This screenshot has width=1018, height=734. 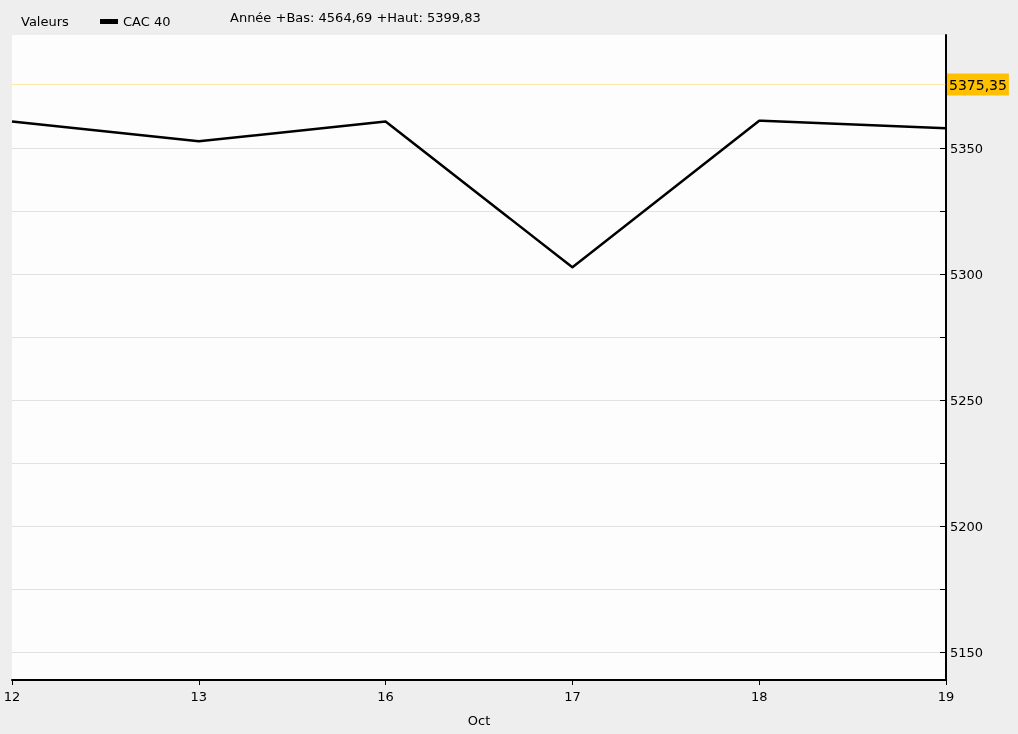 I want to click on x-axis-title: Oct, so click(x=479, y=720).